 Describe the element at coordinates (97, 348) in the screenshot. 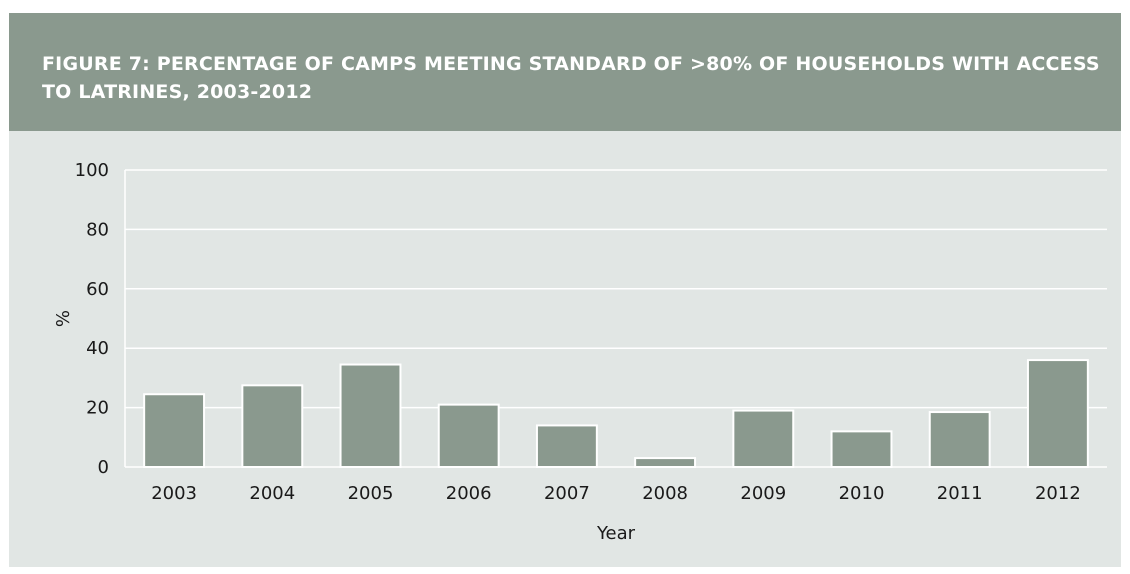

I see `y-tick-label: 40` at that location.